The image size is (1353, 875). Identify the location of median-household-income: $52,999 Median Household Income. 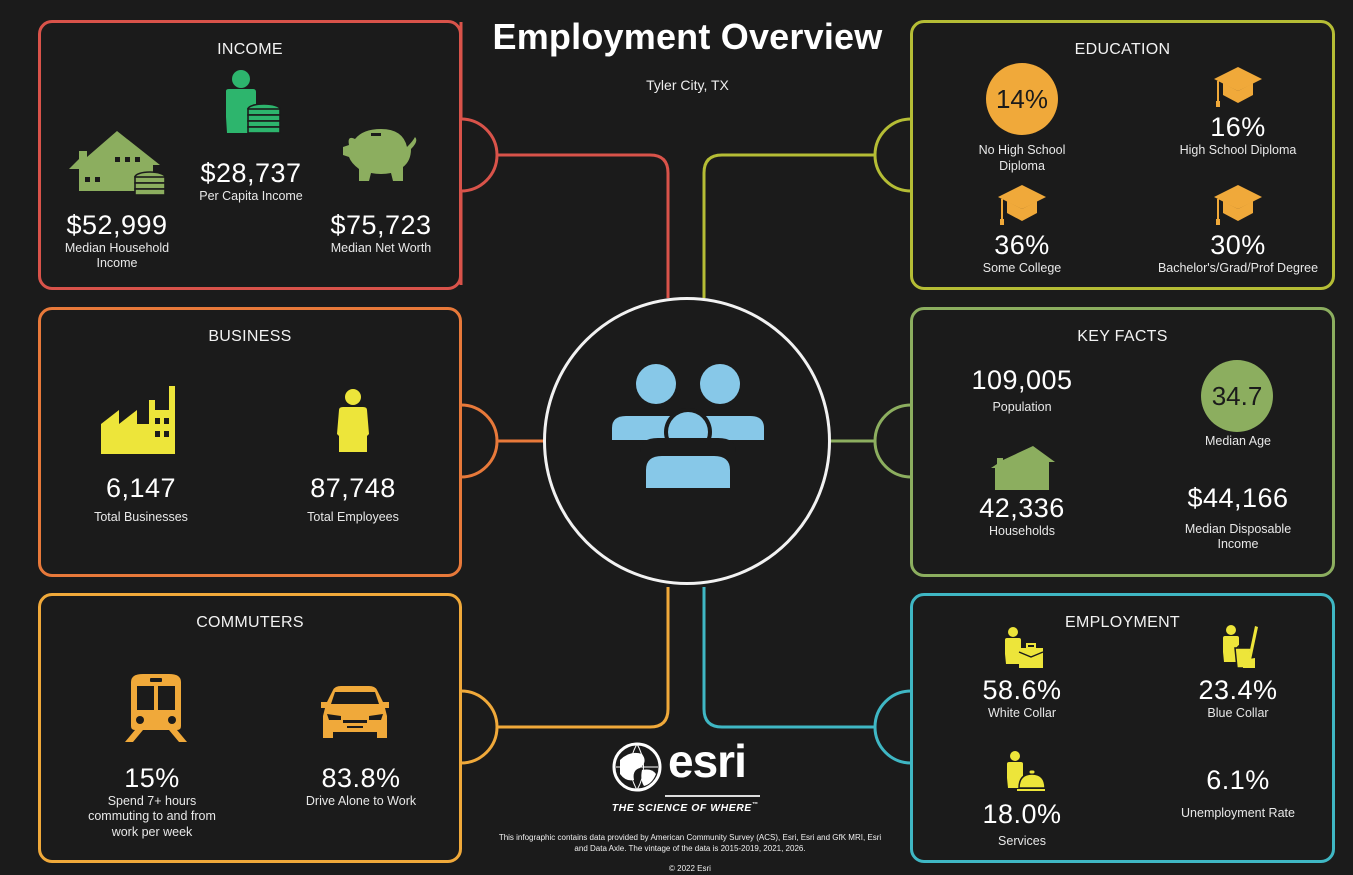
(117, 241).